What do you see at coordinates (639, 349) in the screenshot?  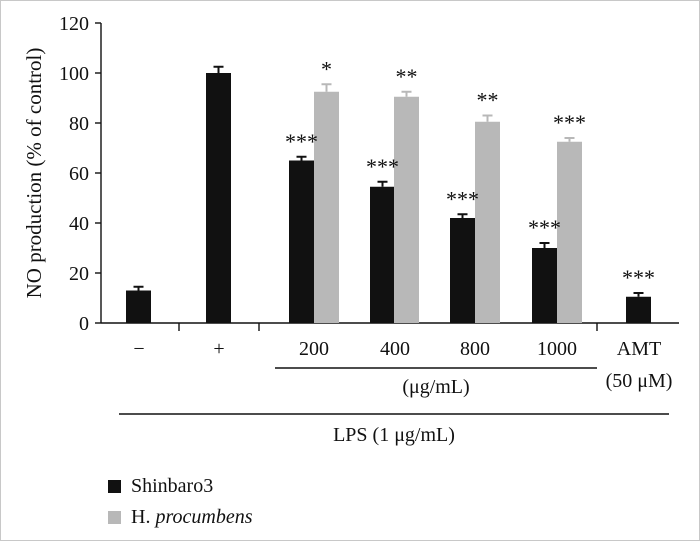 I see `x-tick-label: AMT` at bounding box center [639, 349].